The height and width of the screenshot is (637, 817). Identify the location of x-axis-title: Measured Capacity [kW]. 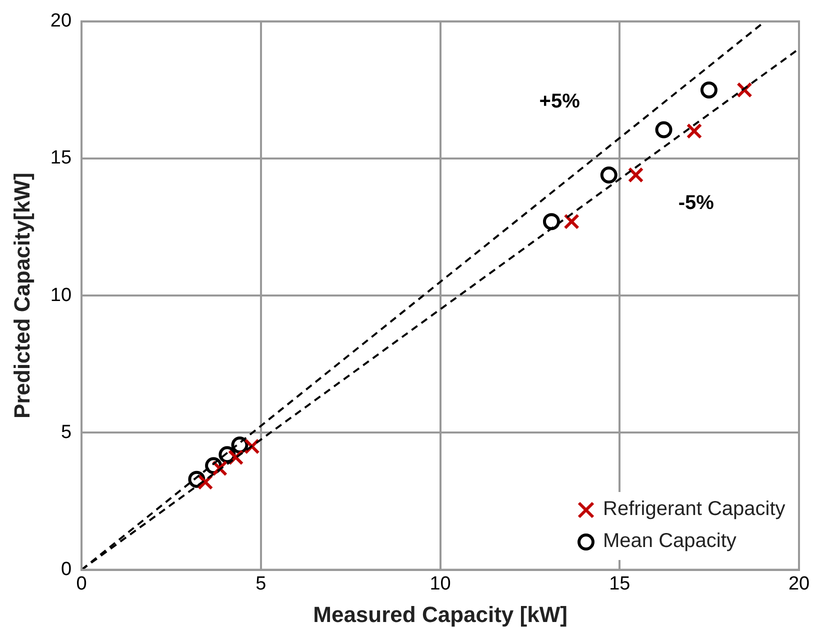
(440, 614).